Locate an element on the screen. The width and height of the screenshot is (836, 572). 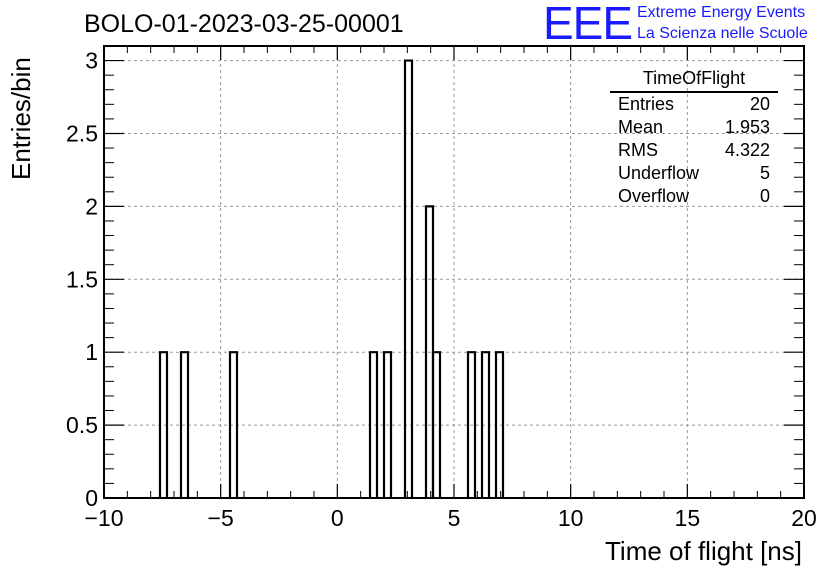
stats-row-mean: Mean 1.953 is located at coordinates (694, 127).